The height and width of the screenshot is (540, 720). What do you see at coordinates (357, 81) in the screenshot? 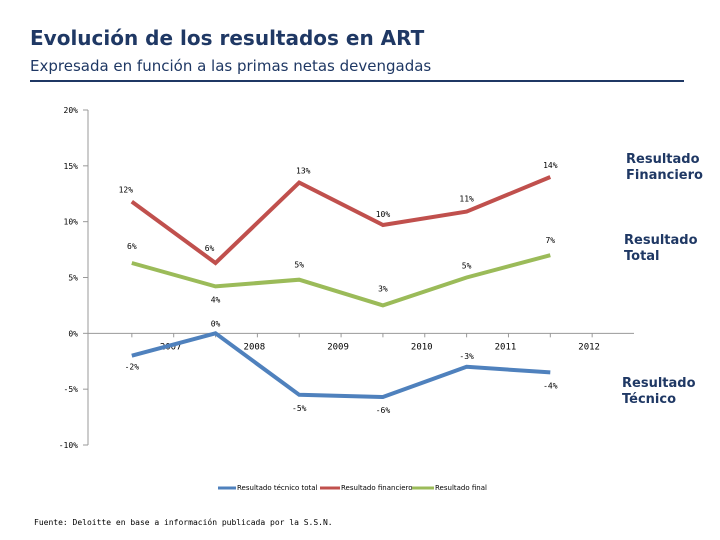
I see `header-divider` at bounding box center [357, 81].